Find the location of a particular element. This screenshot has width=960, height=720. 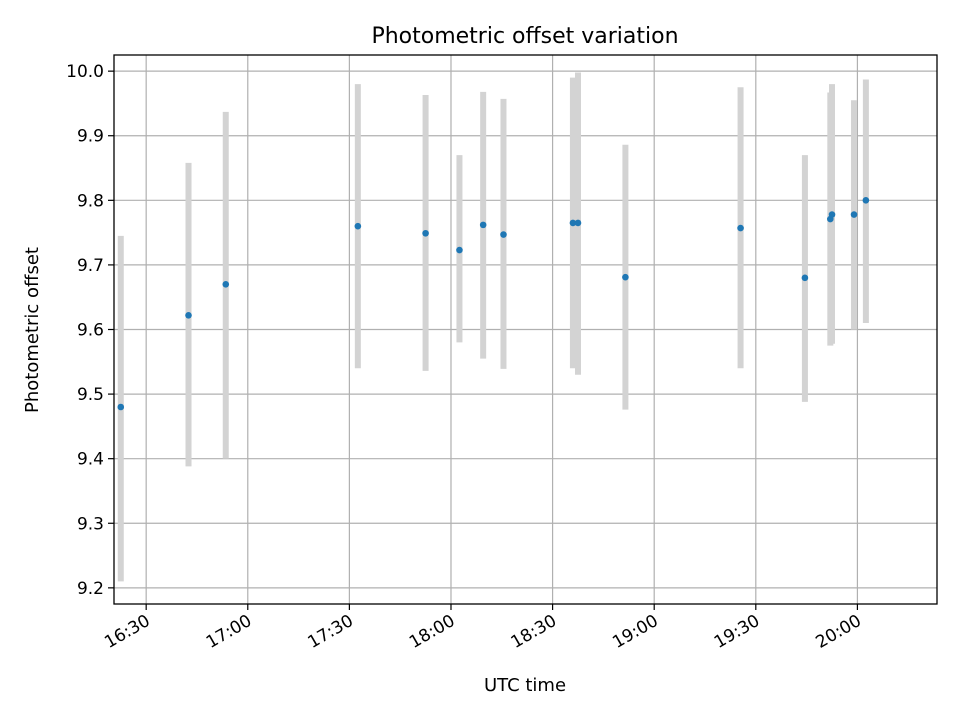

y-tick-label: 9.7 is located at coordinates (90, 266).